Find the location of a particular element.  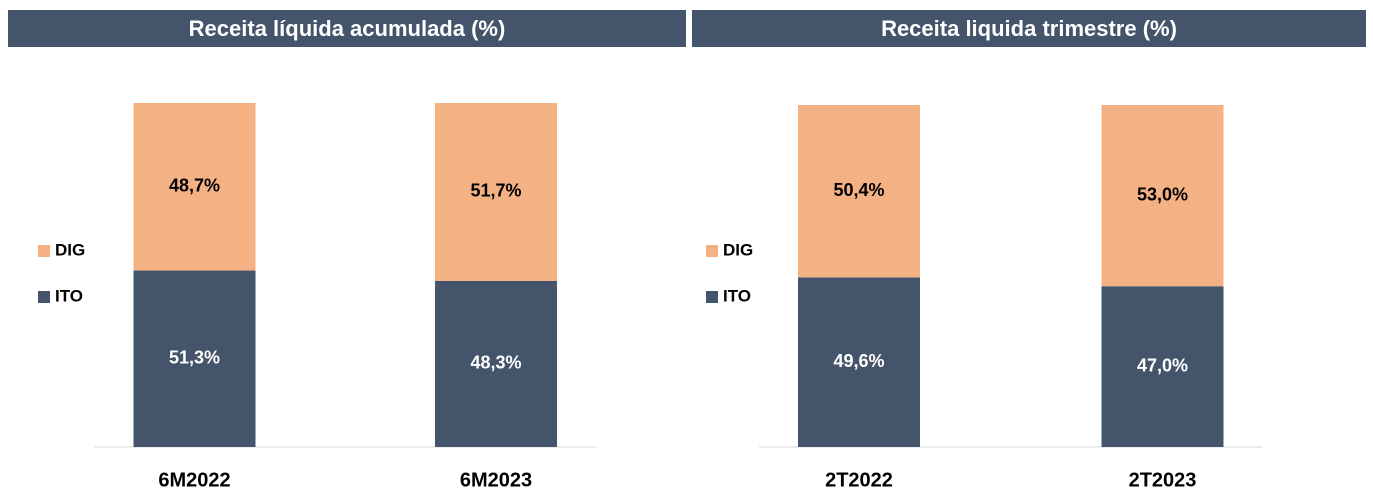

data-label: 50,4% is located at coordinates (858, 190).